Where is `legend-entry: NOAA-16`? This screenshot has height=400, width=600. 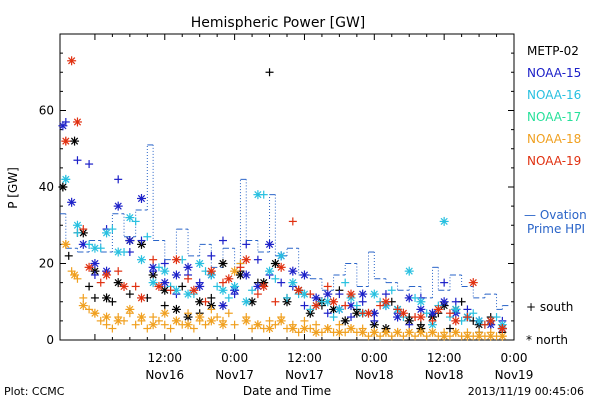 legend-entry: NOAA-16 is located at coordinates (554, 95).